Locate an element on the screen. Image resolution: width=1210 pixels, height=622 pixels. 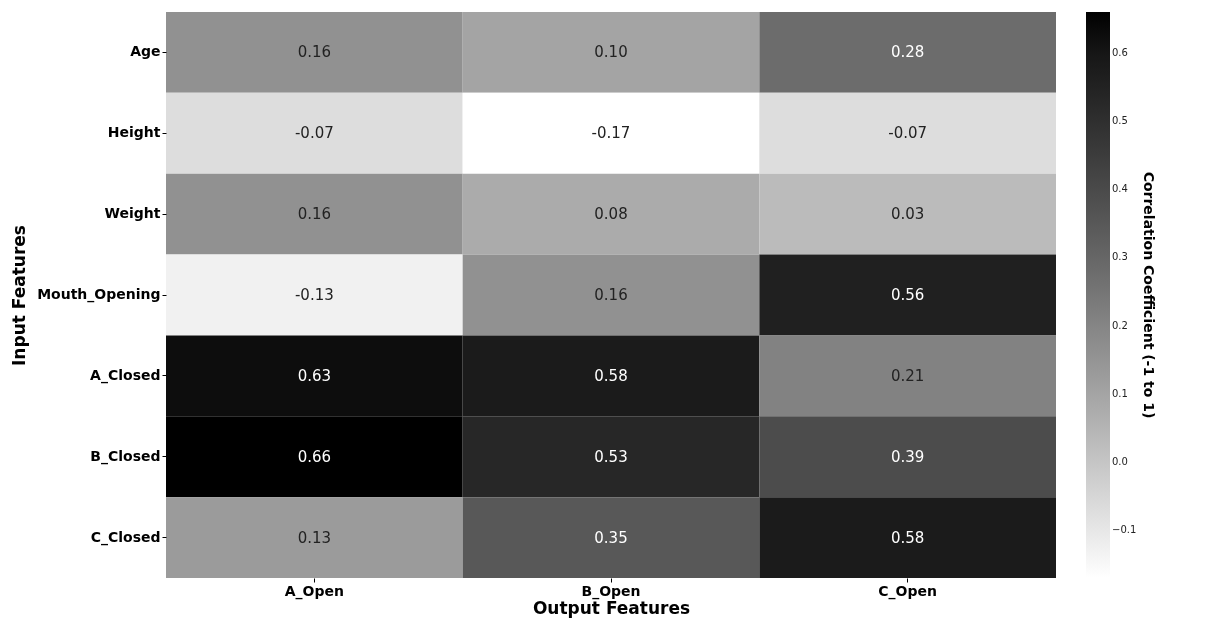
y-axis-title: Input Features is located at coordinates (19, 295).